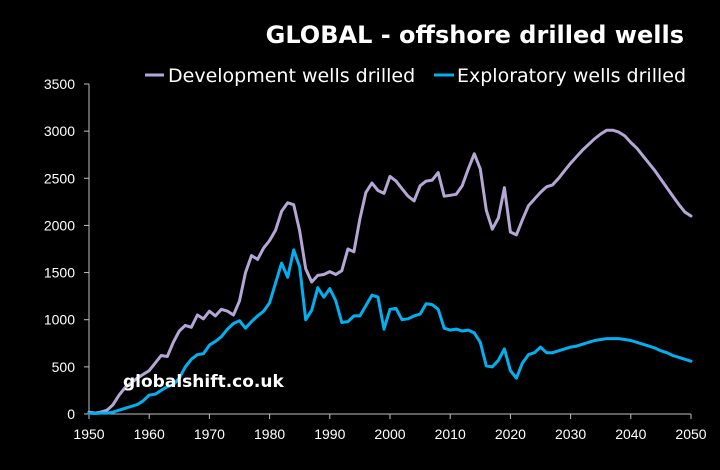 This screenshot has width=720, height=470. What do you see at coordinates (59, 84) in the screenshot?
I see `y-tick-label: 3500` at bounding box center [59, 84].